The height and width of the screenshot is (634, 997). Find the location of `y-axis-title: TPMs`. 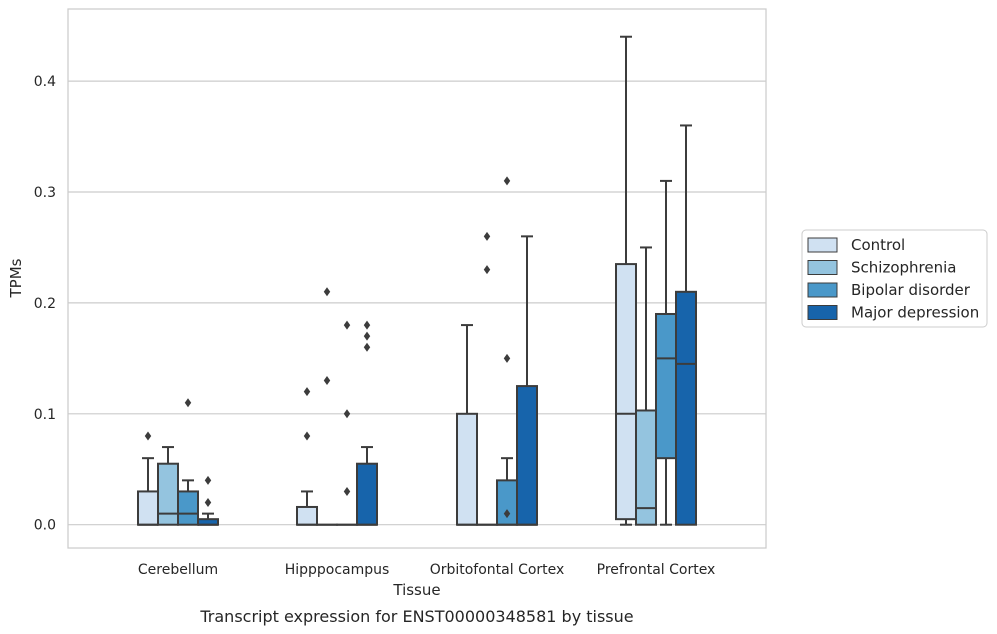

y-axis-title: TPMs is located at coordinates (16, 278).